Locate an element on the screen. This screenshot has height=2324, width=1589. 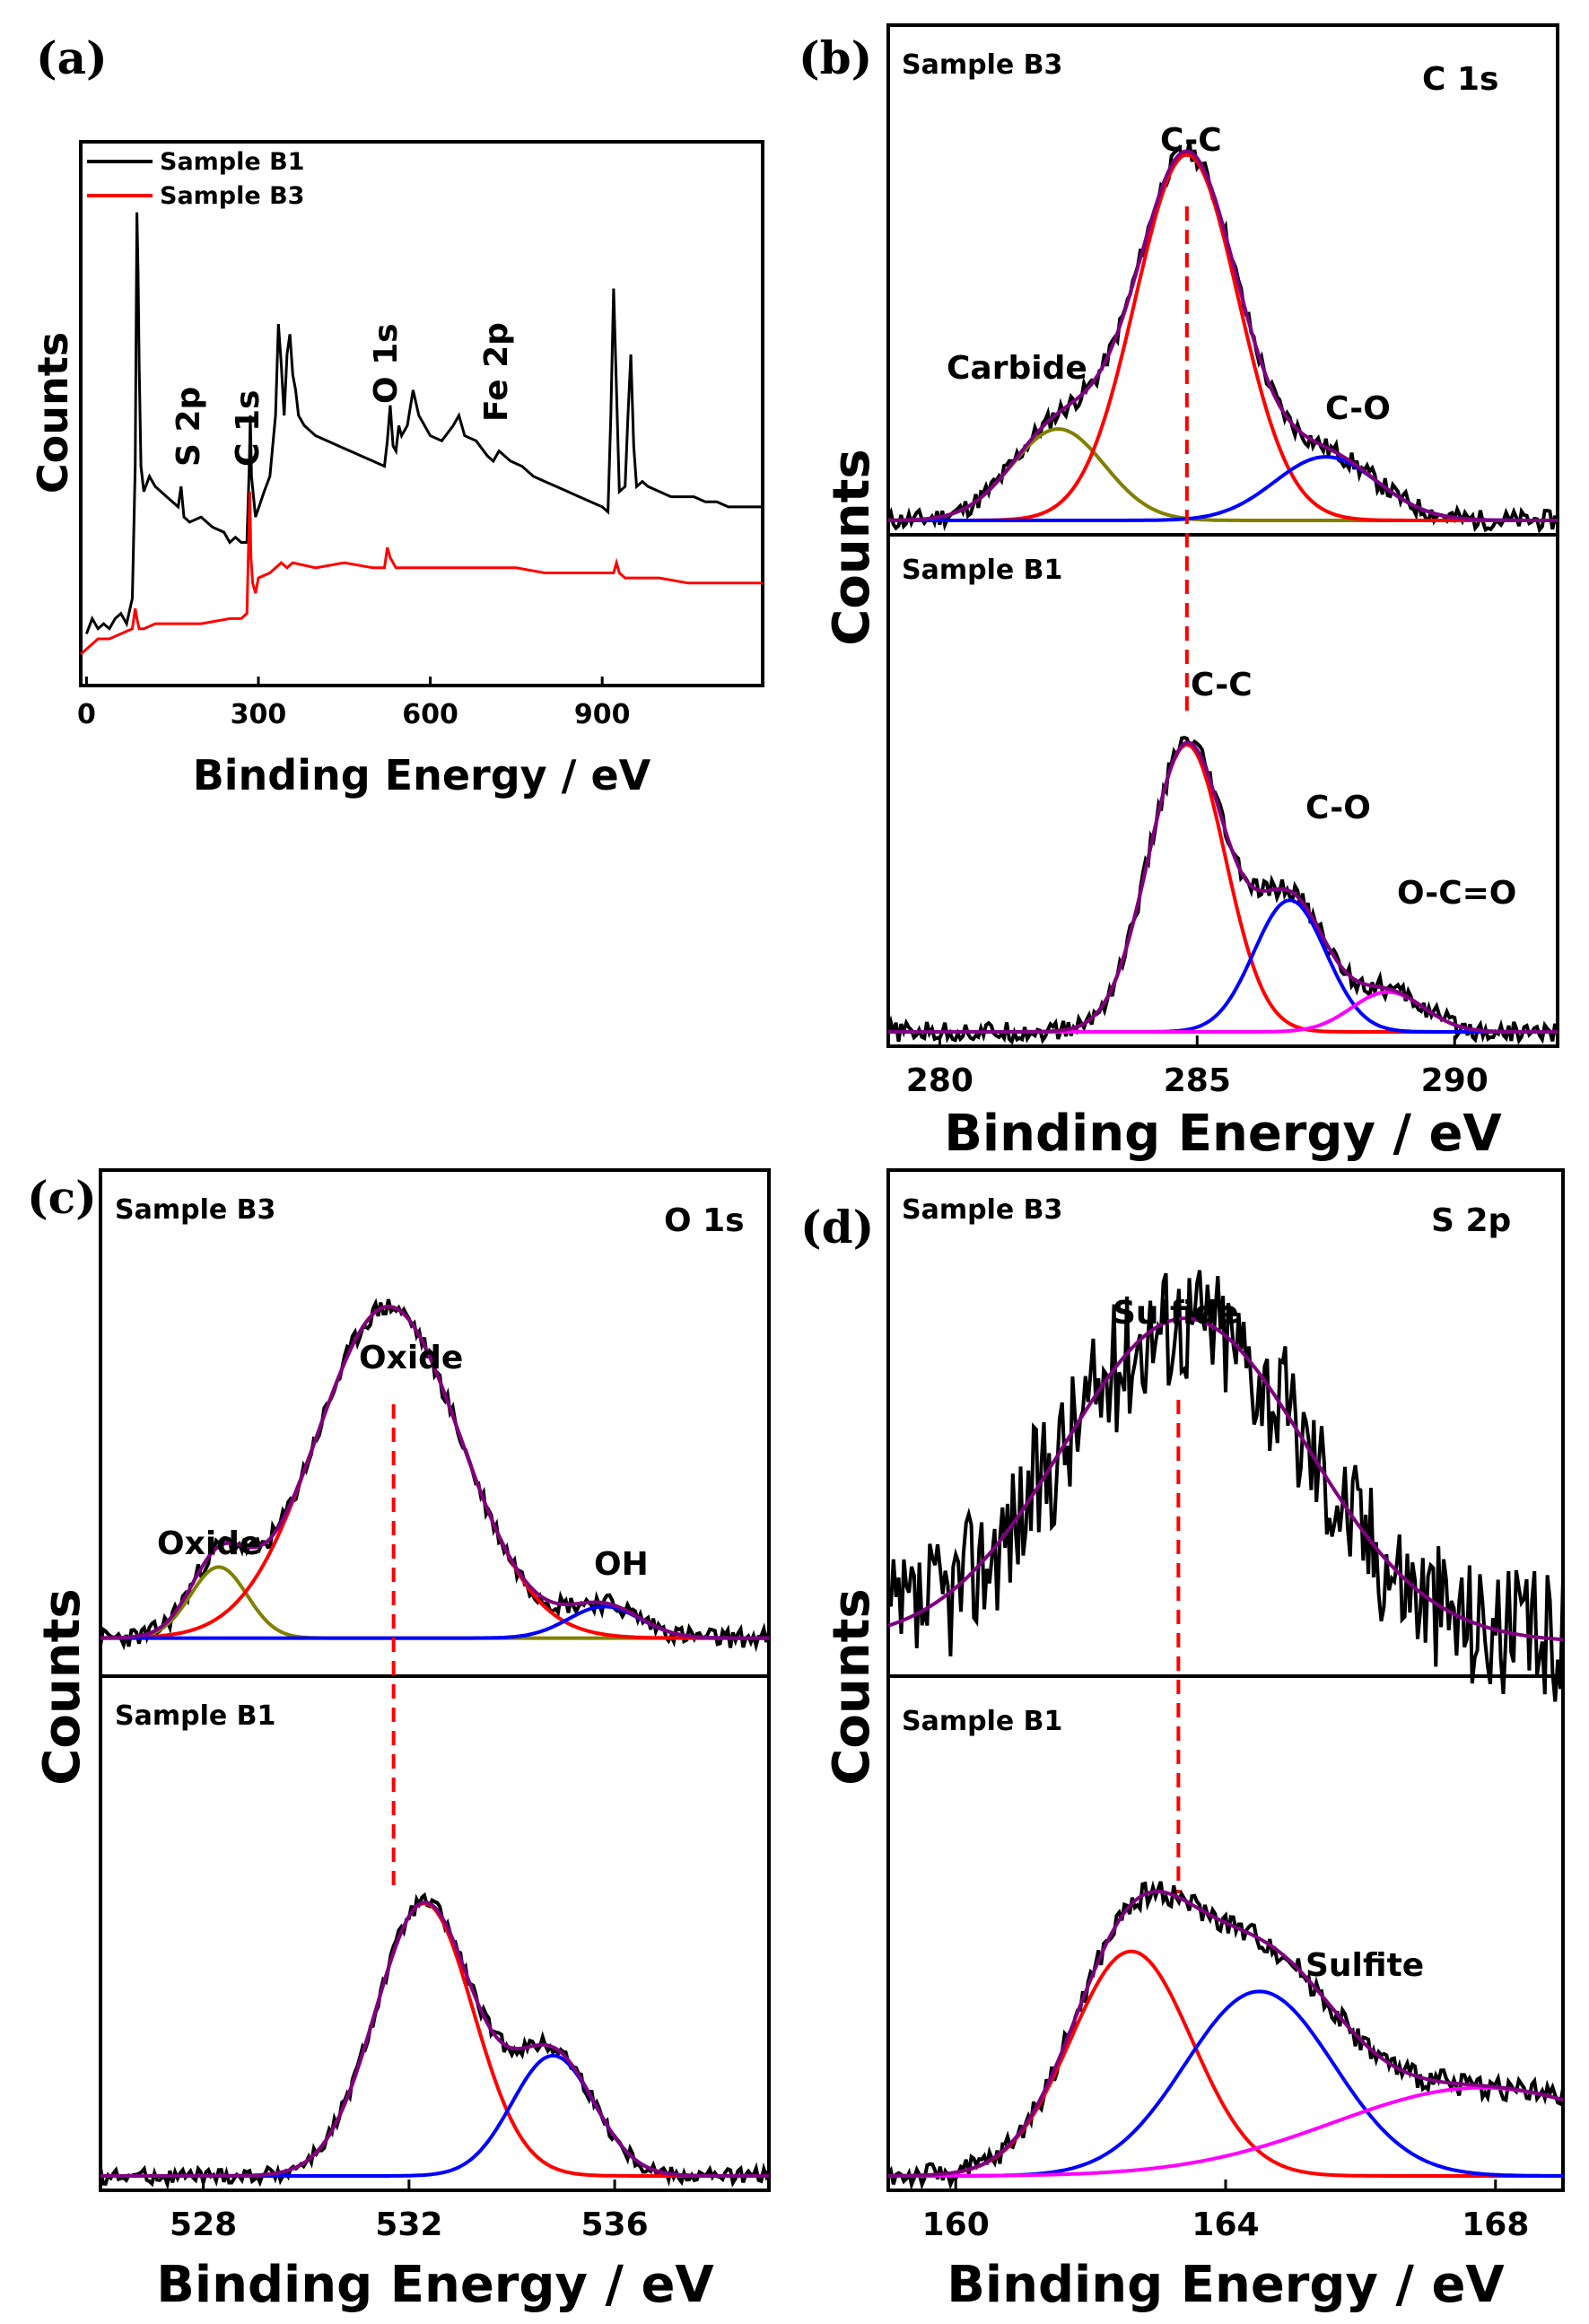
panel-c-top-curves is located at coordinates (435, 1475).